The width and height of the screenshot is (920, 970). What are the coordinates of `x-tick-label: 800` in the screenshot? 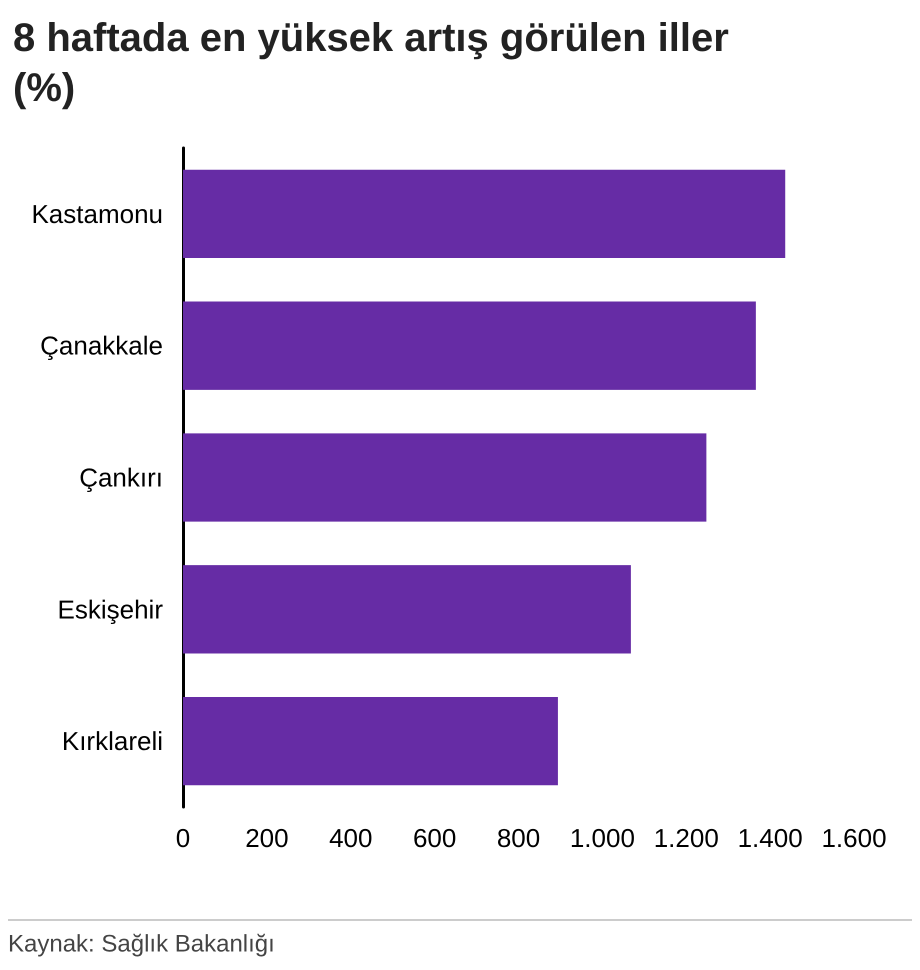 It's located at (518, 838).